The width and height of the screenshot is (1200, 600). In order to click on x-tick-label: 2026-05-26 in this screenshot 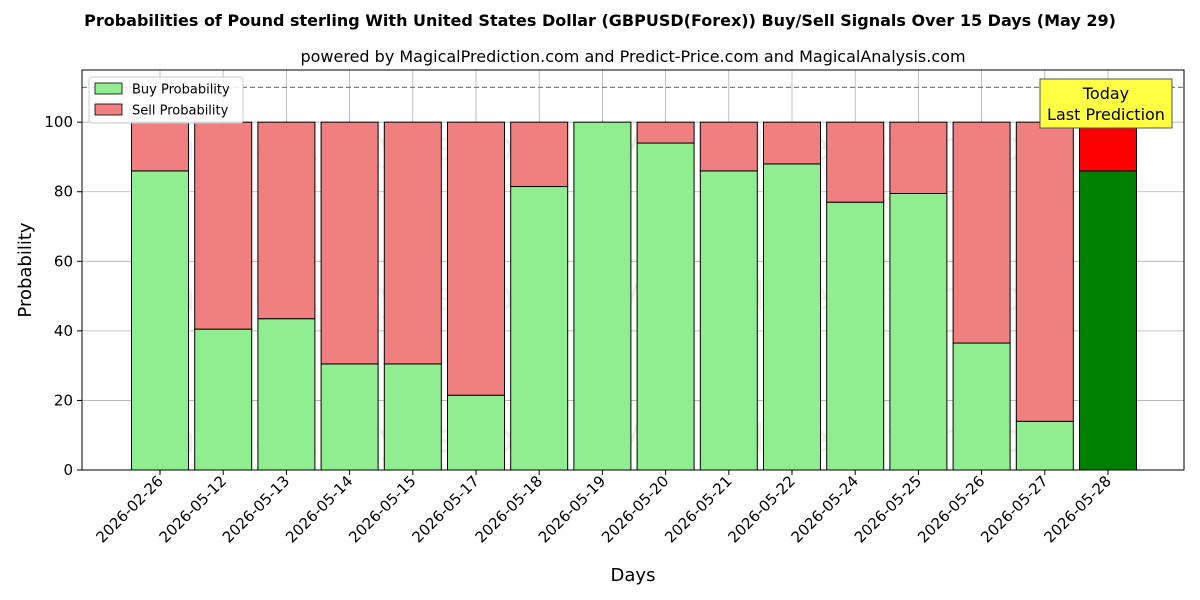, I will do `click(951, 509)`.